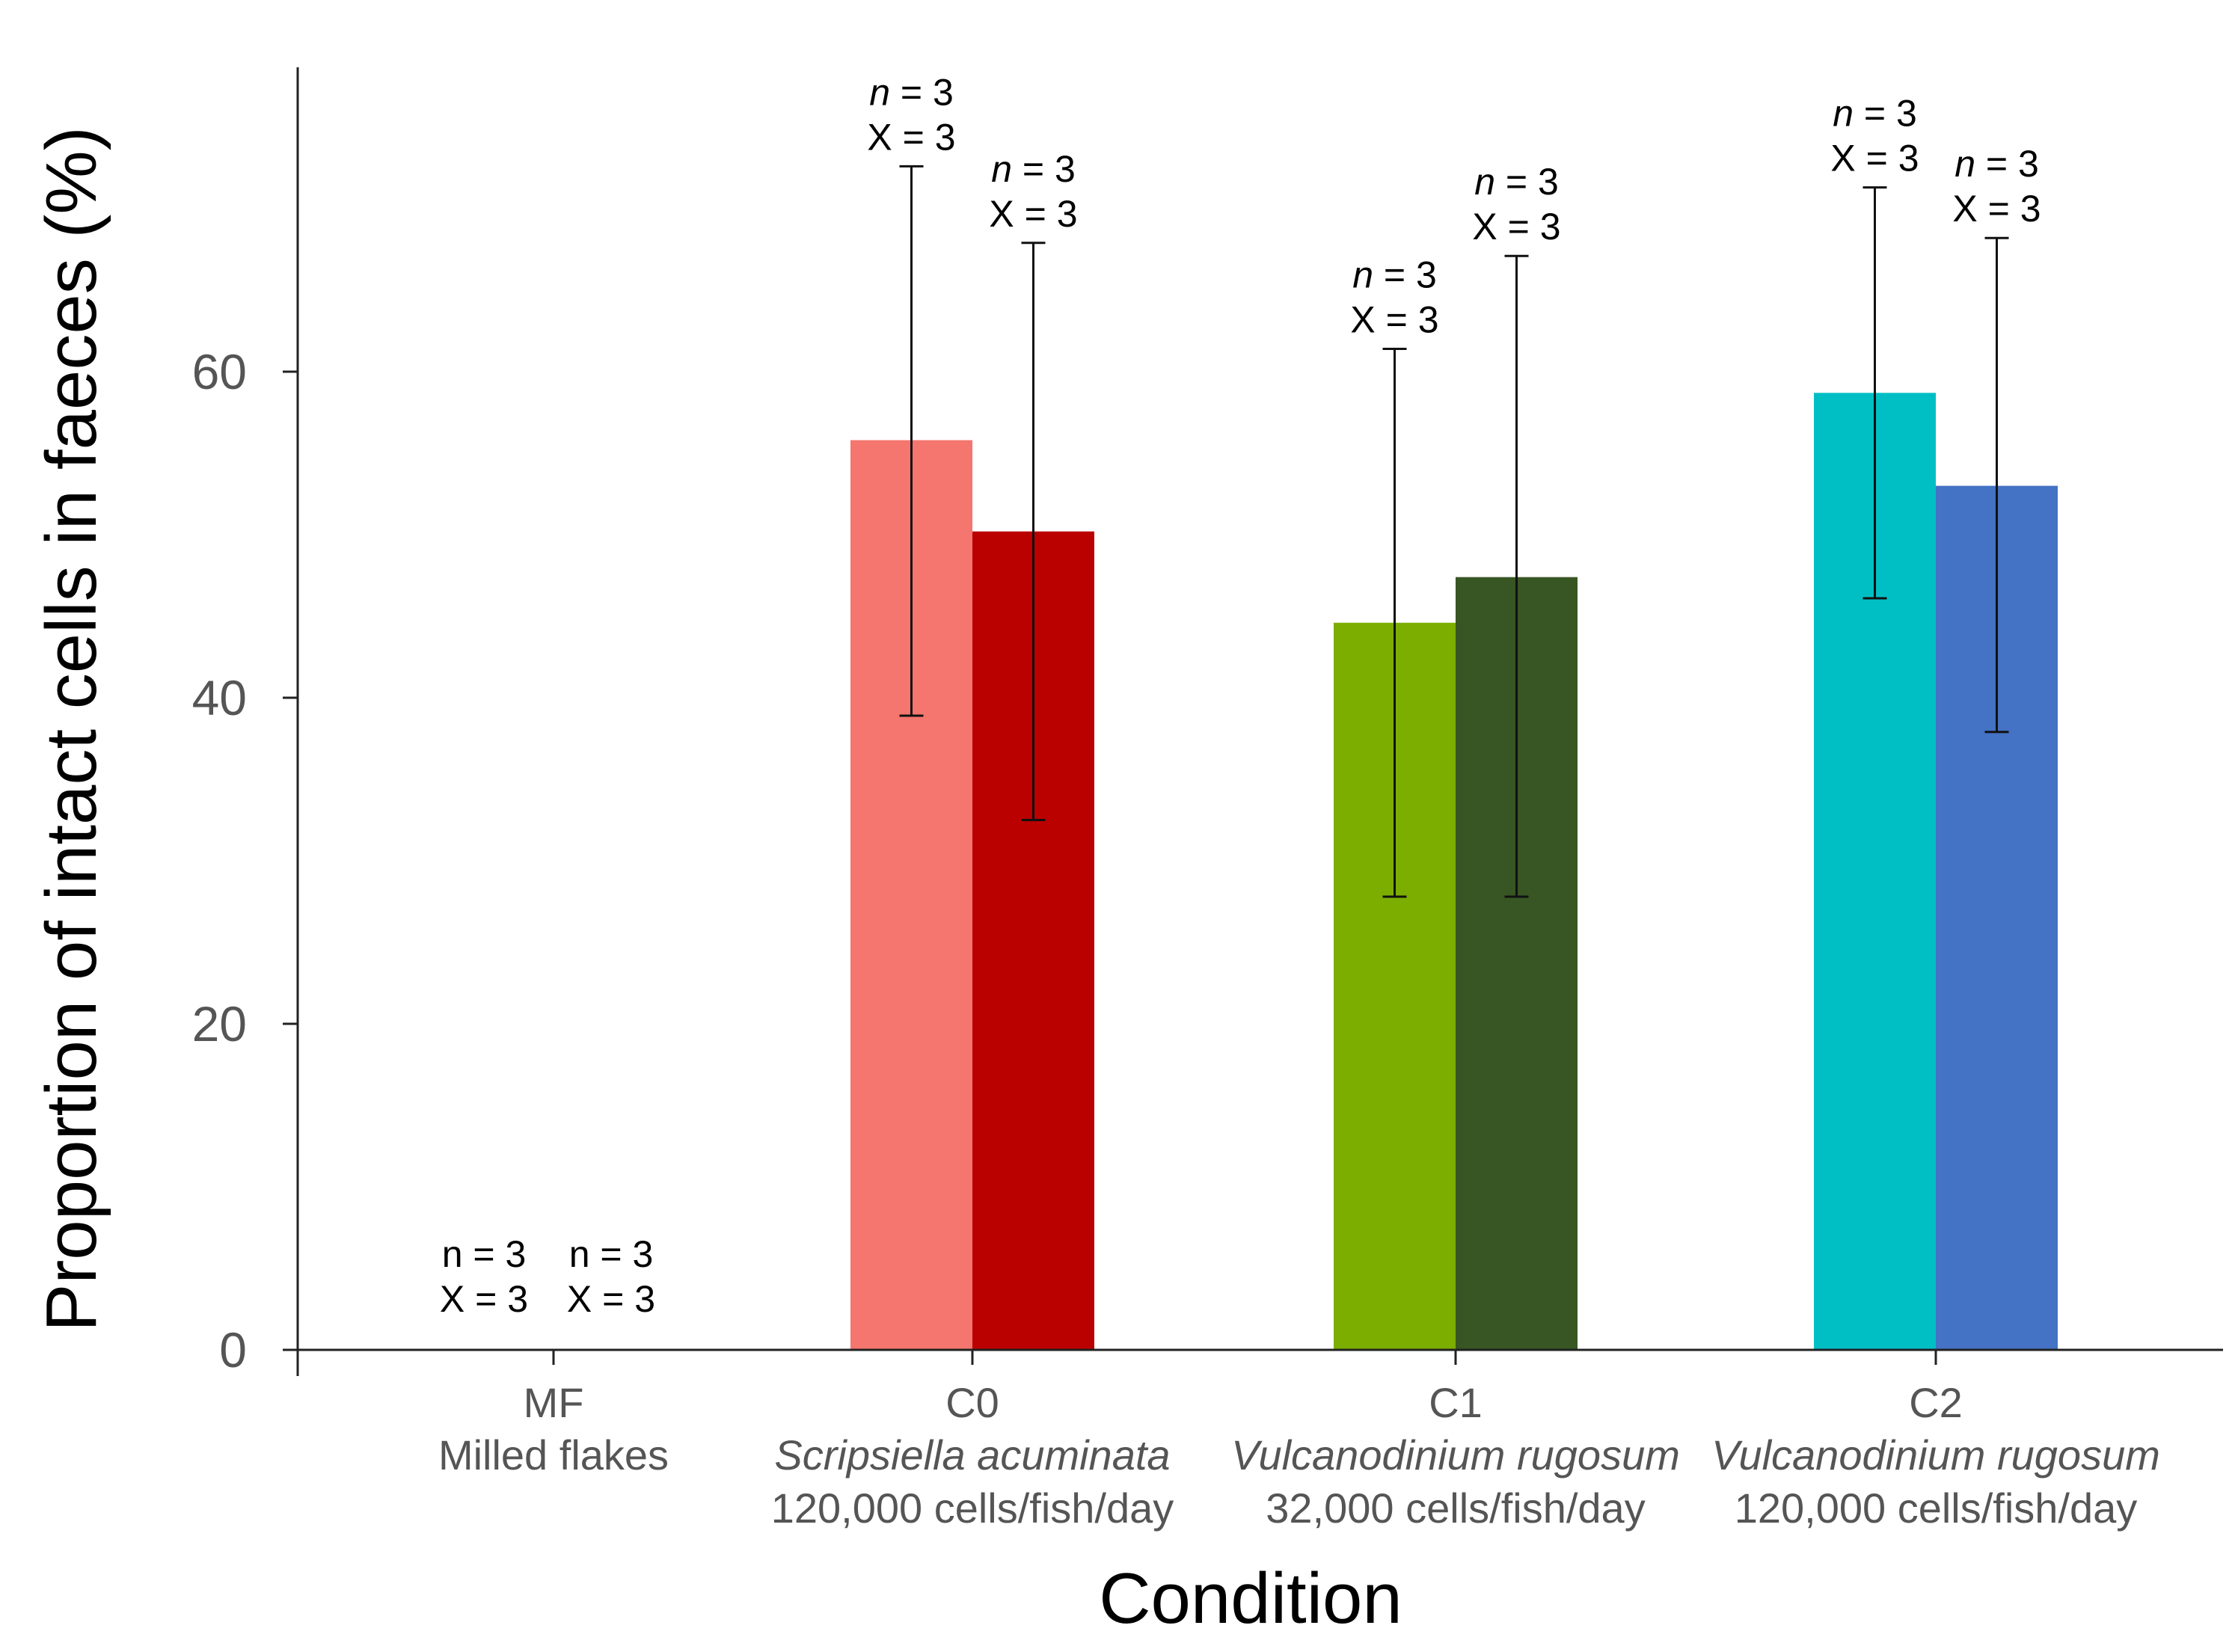 The width and height of the screenshot is (2235, 1652). What do you see at coordinates (972, 1455) in the screenshot?
I see `x-category-name-C0: Scripsiella acuminata` at bounding box center [972, 1455].